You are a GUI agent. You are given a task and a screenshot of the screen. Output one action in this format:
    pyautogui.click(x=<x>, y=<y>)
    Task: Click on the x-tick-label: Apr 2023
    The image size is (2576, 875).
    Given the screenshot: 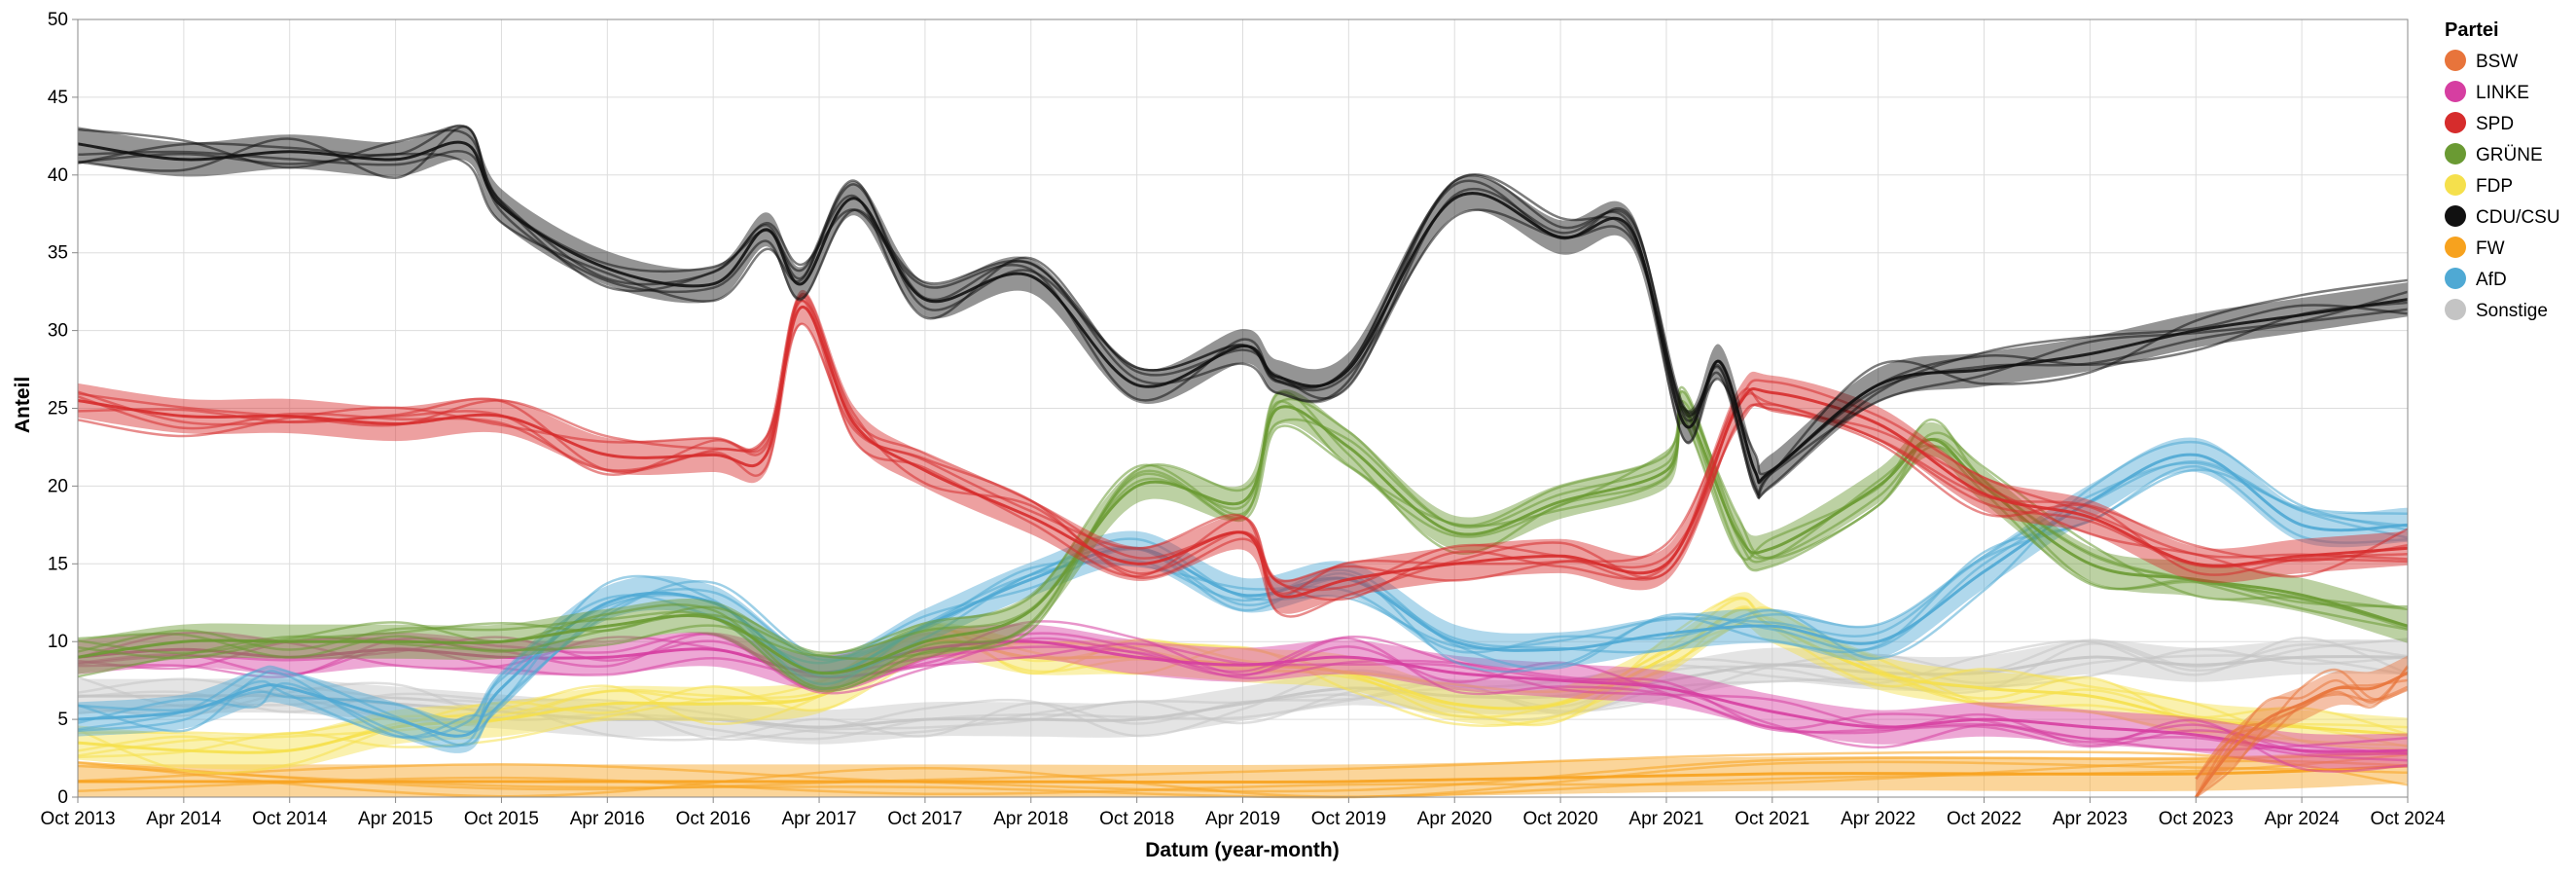 What is the action you would take?
    pyautogui.click(x=2090, y=819)
    